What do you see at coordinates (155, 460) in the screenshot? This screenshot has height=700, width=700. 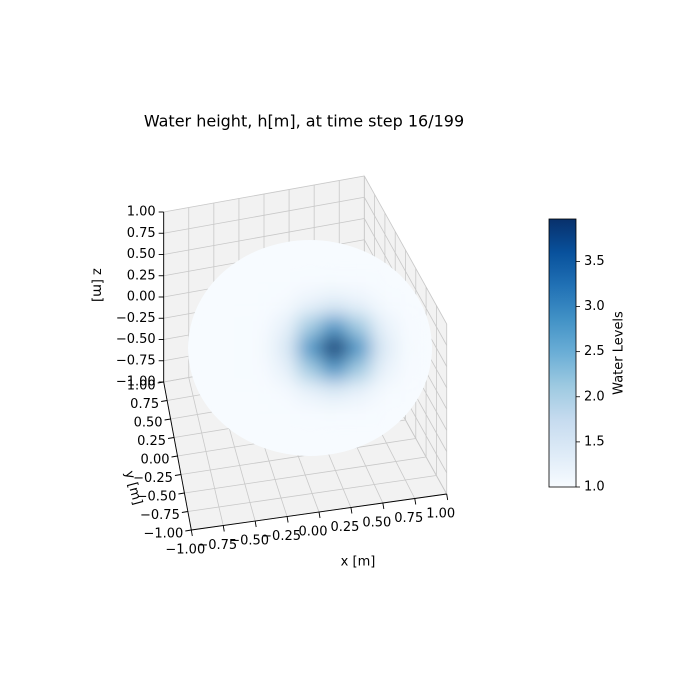 I see `y-tick-label: 0.00` at bounding box center [155, 460].